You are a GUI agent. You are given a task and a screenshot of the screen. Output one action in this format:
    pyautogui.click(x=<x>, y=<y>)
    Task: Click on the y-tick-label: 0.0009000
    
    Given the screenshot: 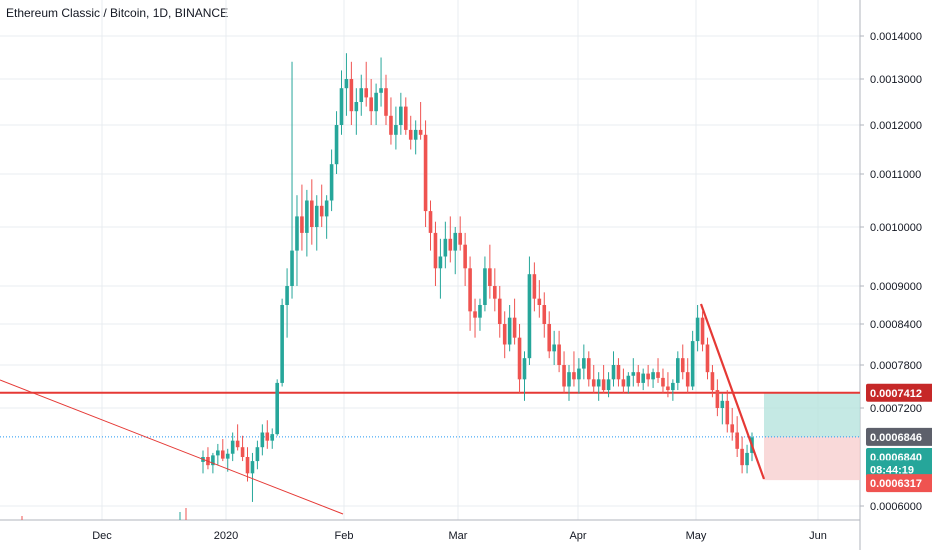 What is the action you would take?
    pyautogui.click(x=896, y=287)
    